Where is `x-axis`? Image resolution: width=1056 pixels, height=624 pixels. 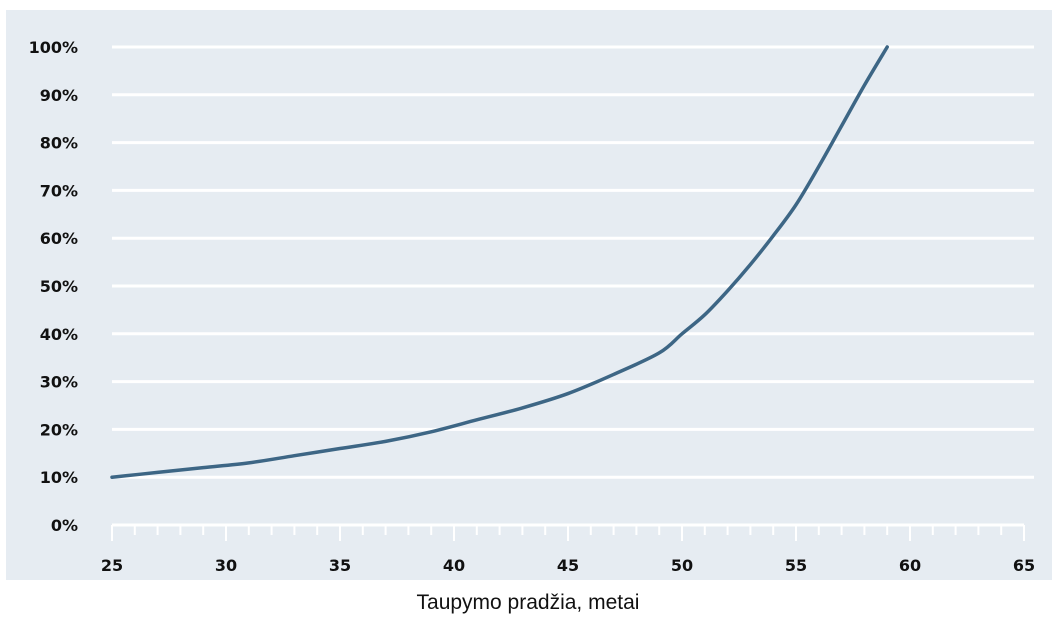
x-axis is located at coordinates (568, 532).